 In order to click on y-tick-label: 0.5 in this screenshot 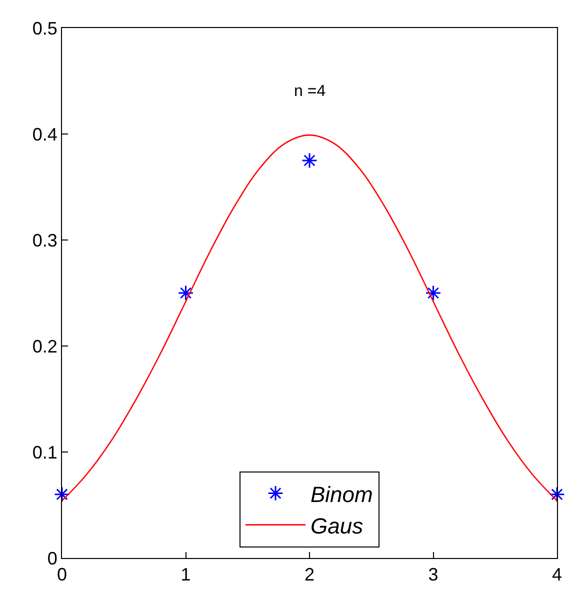, I will do `click(45, 28)`.